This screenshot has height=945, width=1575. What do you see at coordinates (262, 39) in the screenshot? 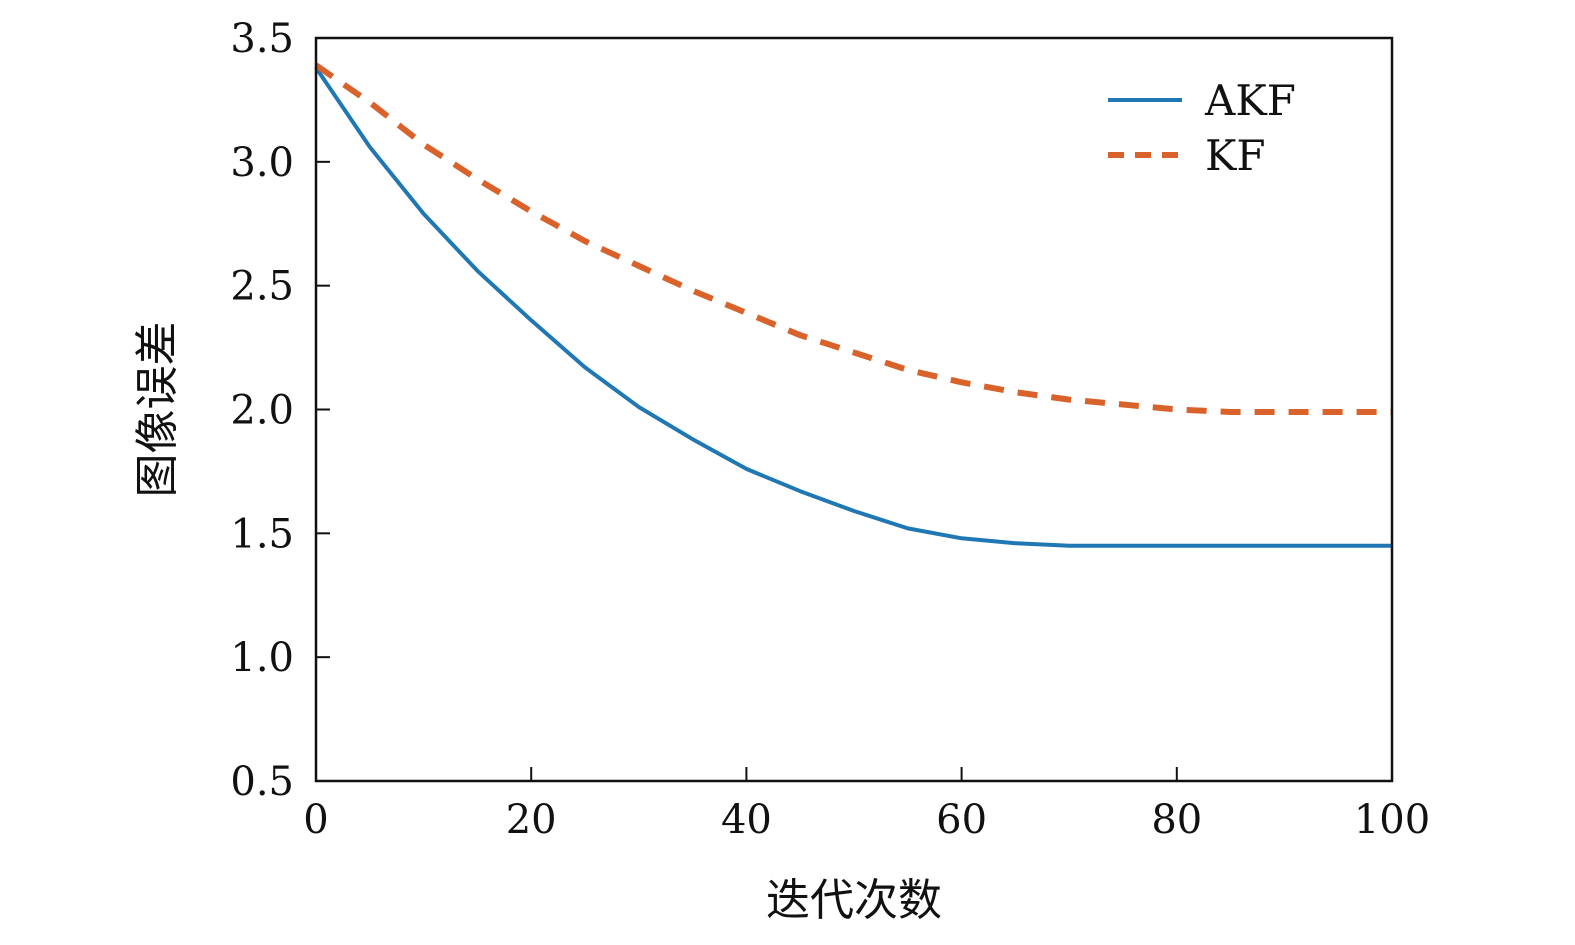
I see `y-tick-label: 3.5` at bounding box center [262, 39].